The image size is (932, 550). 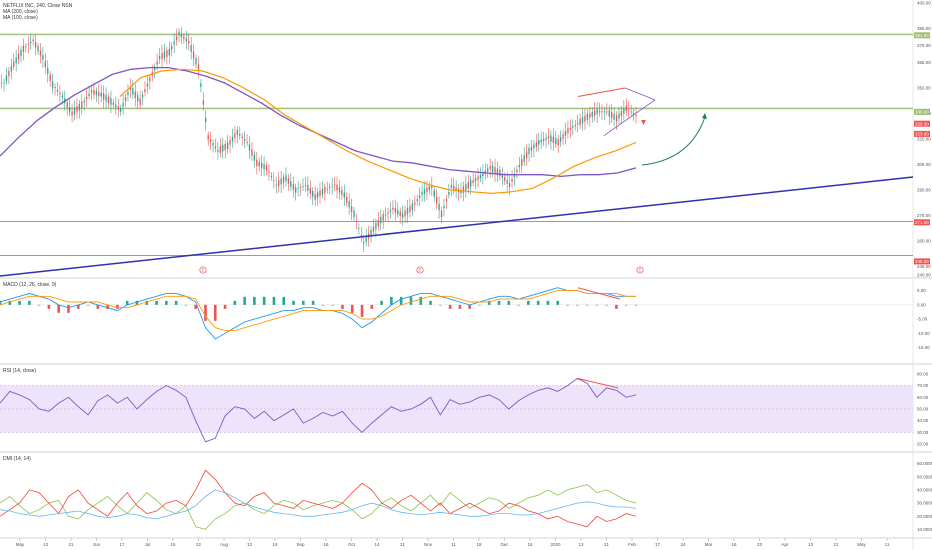 What do you see at coordinates (599, 293) in the screenshot?
I see `divergence-line-macd` at bounding box center [599, 293].